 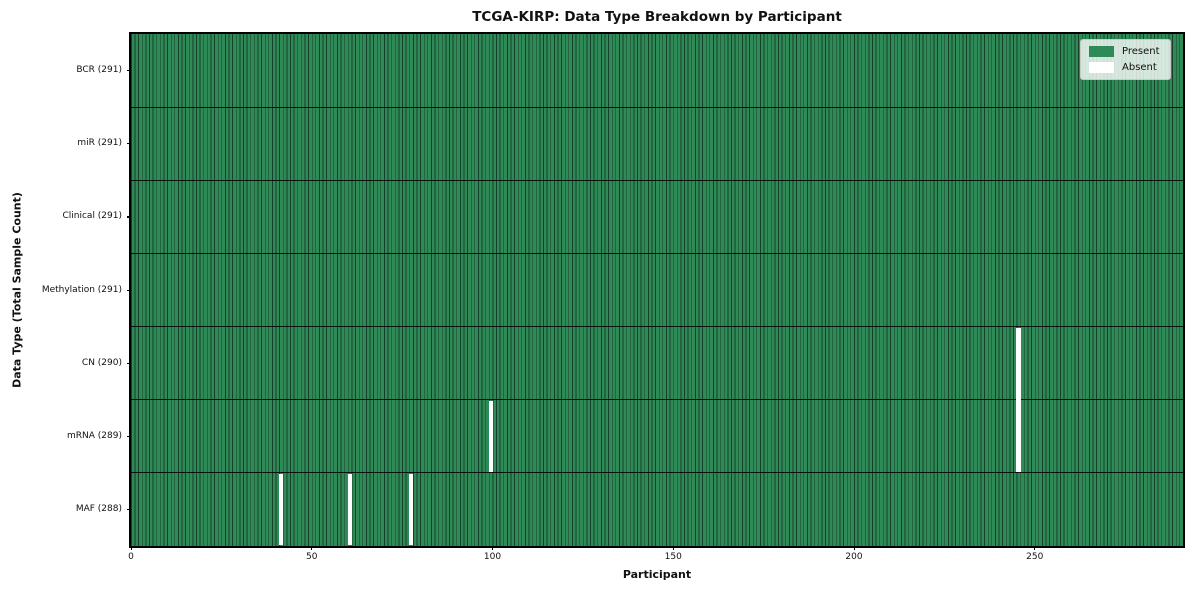 What do you see at coordinates (492, 557) in the screenshot?
I see `x-tick-label: 100` at bounding box center [492, 557].